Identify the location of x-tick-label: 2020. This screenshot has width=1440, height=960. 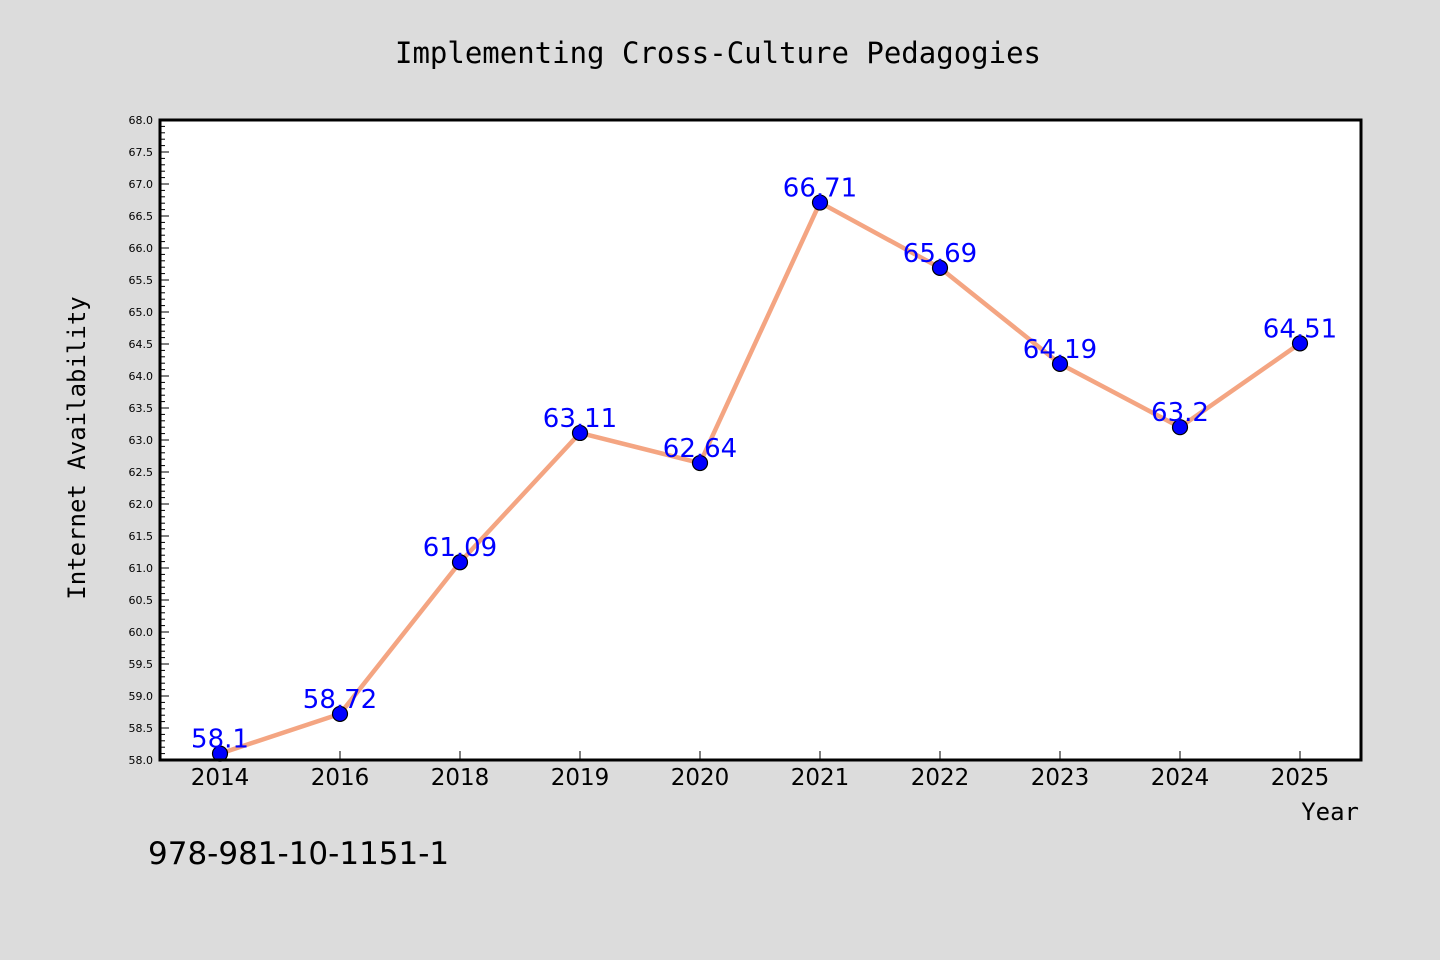
(700, 778).